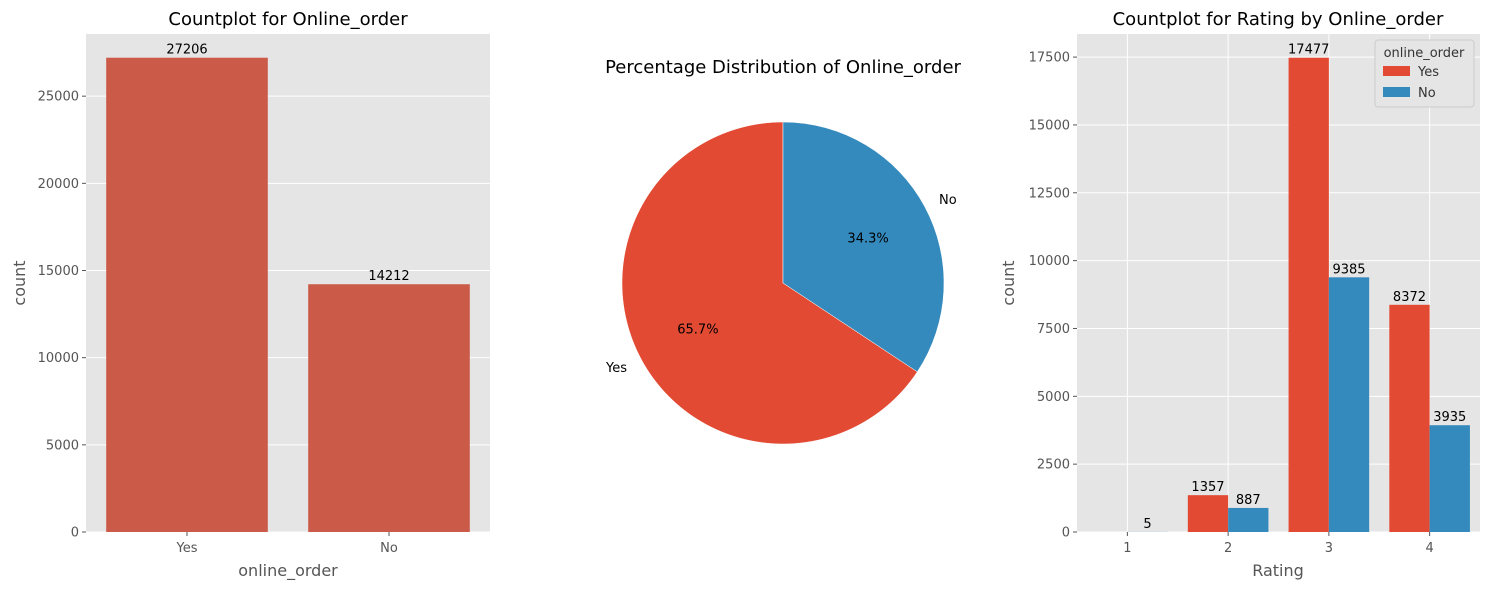  What do you see at coordinates (1396, 71) in the screenshot?
I see `legend-swatch-yes` at bounding box center [1396, 71].